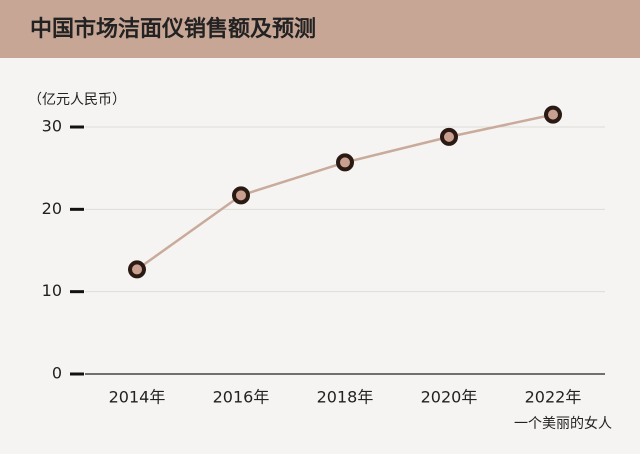 This screenshot has height=454, width=640. I want to click on x-tick-label: 2020年, so click(449, 397).